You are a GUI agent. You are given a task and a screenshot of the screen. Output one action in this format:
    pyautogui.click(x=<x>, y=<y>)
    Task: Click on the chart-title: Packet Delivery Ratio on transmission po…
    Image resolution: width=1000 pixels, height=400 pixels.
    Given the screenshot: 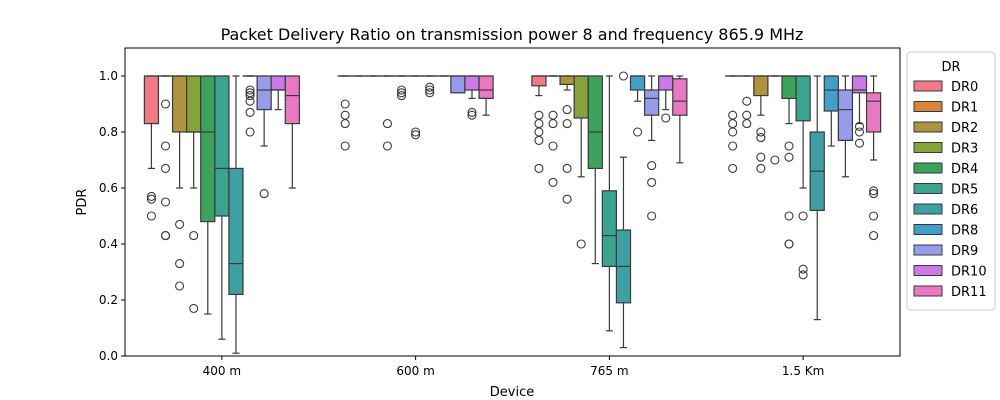 What is the action you would take?
    pyautogui.click(x=512, y=34)
    